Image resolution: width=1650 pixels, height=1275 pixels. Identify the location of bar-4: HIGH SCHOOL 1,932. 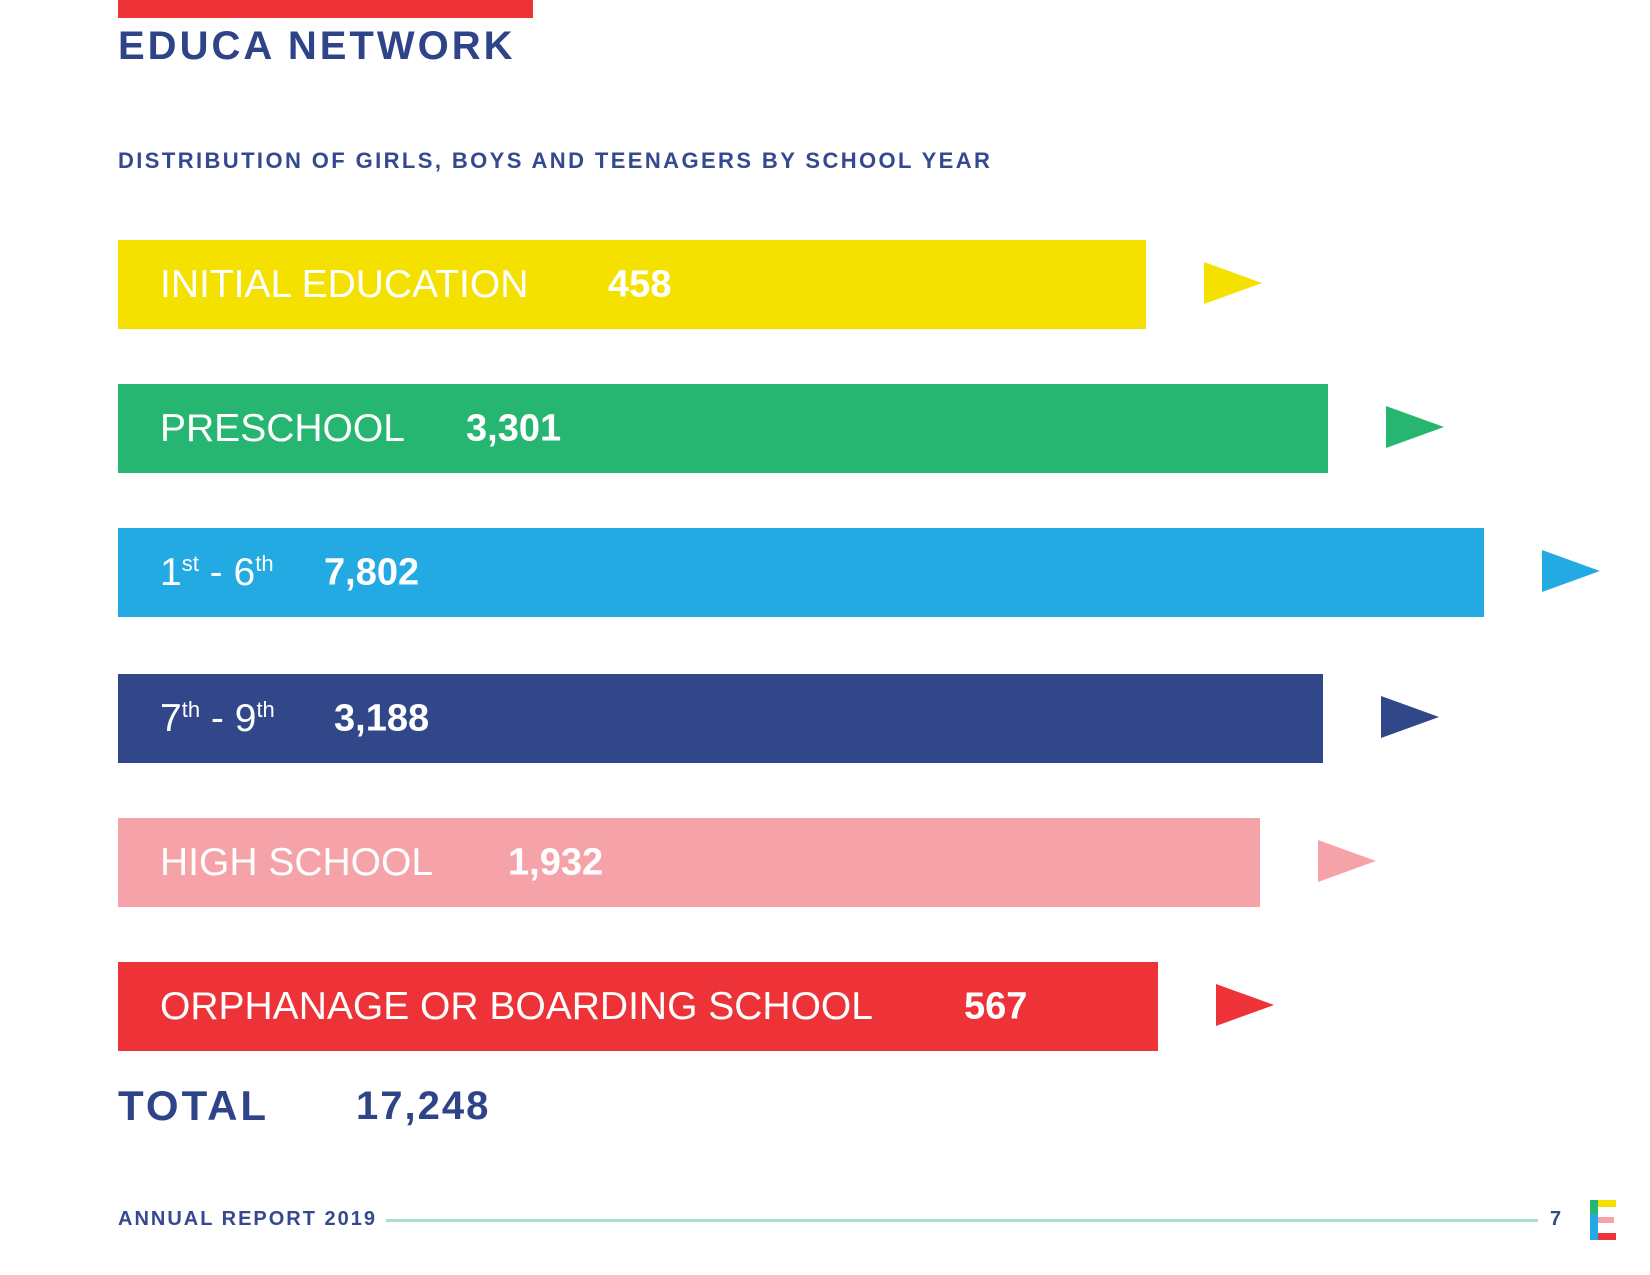
(689, 862).